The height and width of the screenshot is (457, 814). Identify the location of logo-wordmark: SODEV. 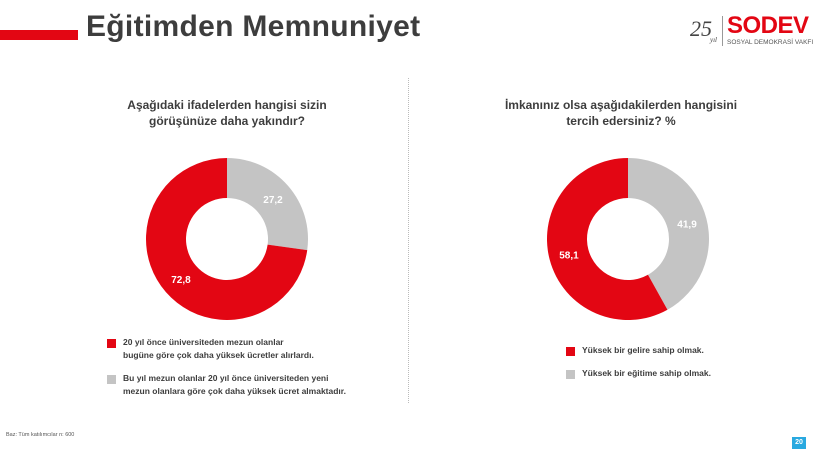
(768, 25).